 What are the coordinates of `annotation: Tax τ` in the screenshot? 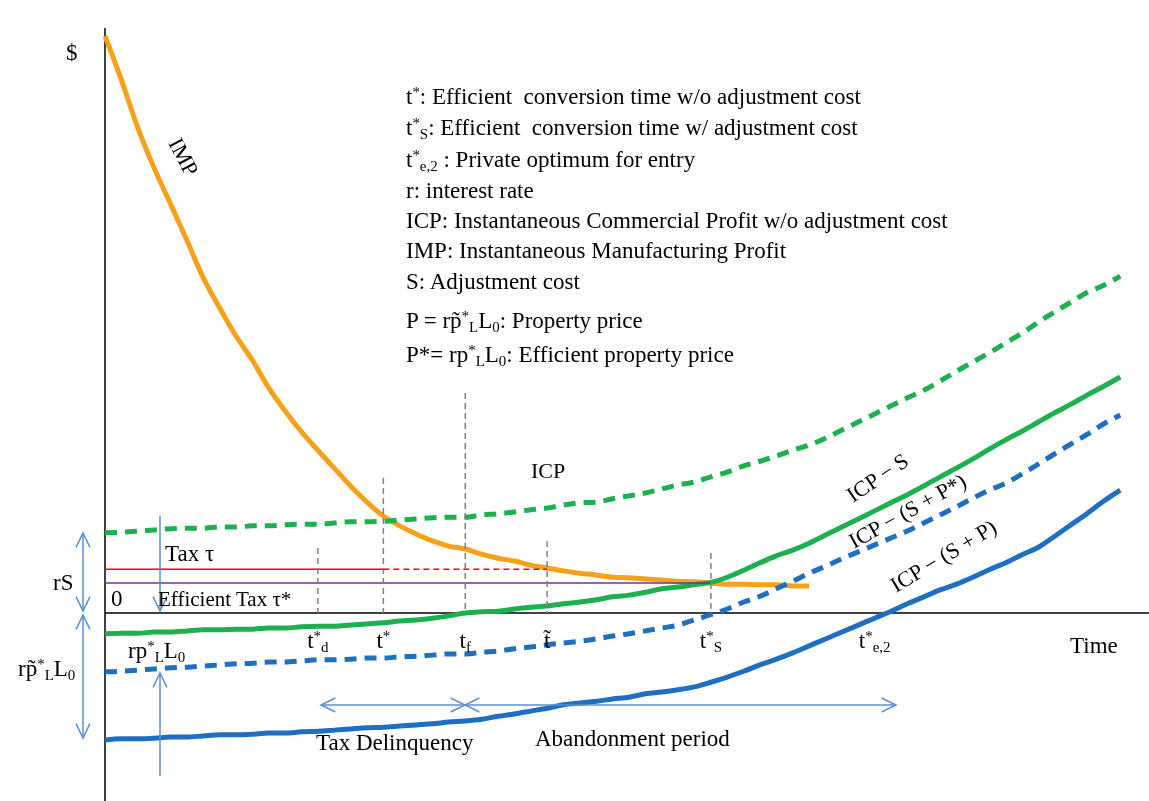 It's located at (190, 553).